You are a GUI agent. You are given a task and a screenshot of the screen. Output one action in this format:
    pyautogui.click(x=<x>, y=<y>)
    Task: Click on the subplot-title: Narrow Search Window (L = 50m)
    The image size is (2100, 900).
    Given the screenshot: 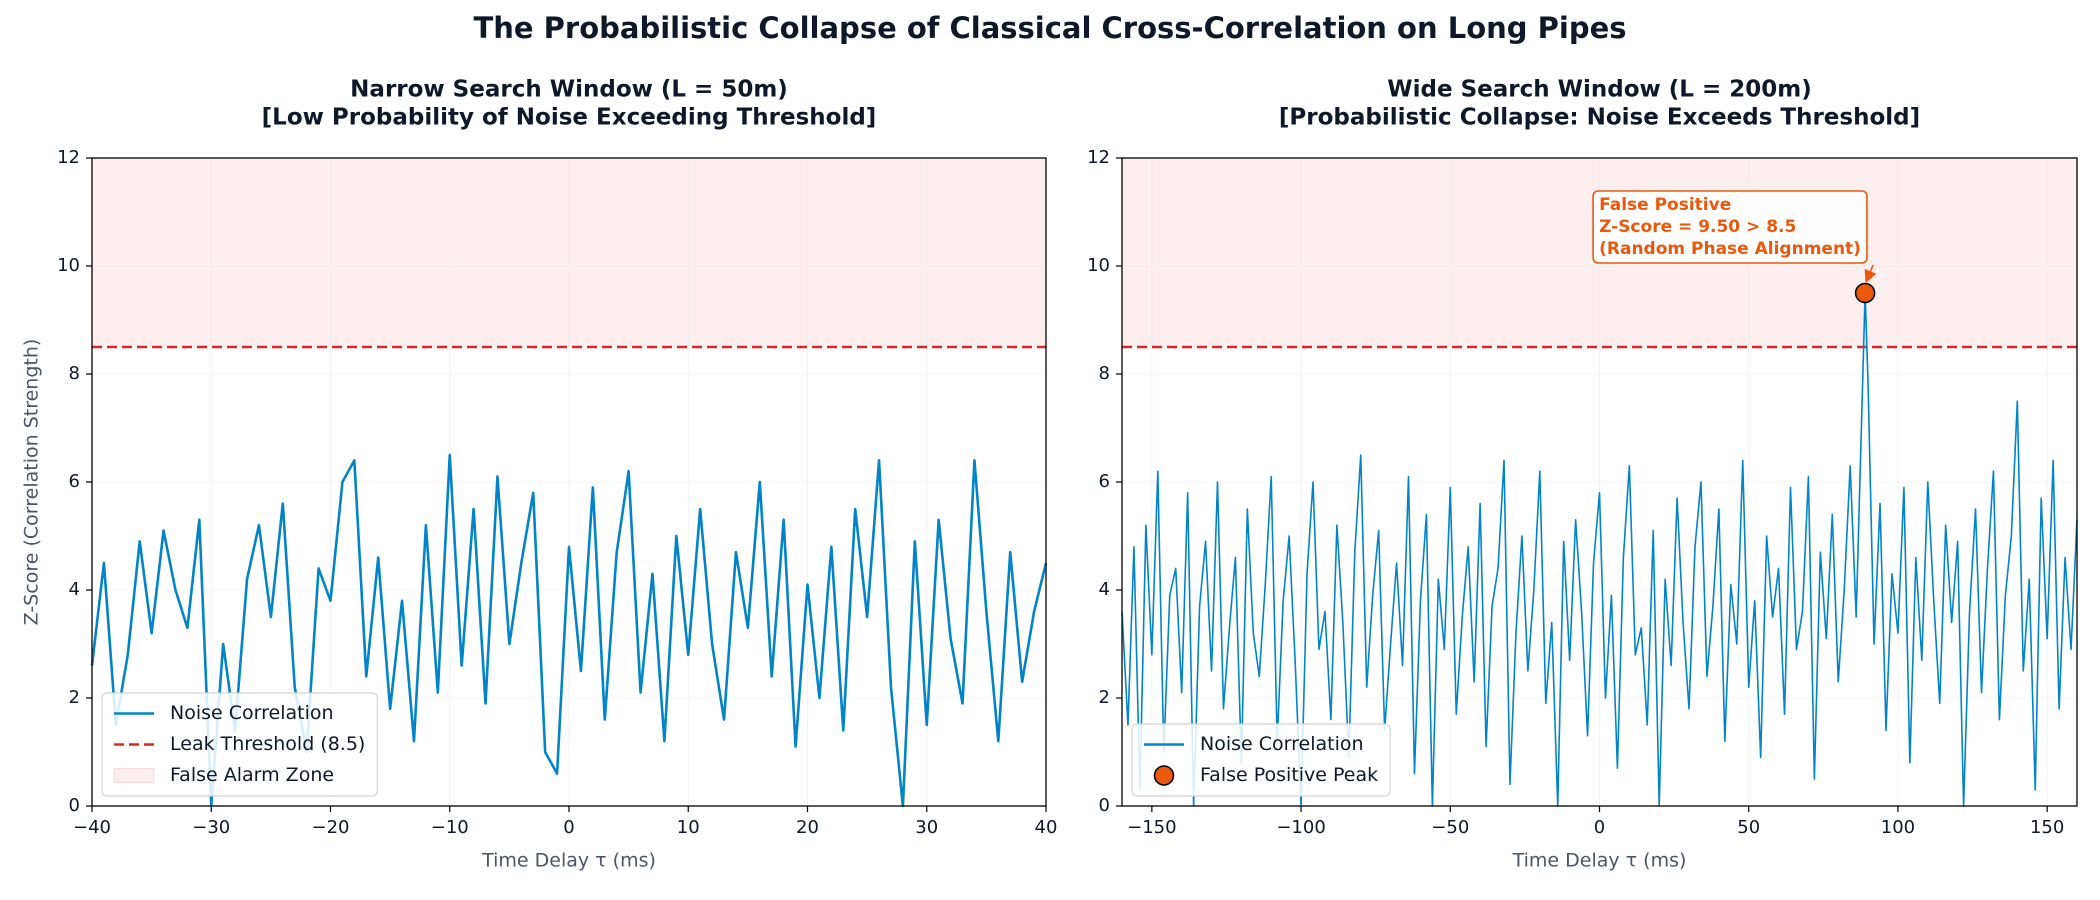 What is the action you would take?
    pyautogui.click(x=569, y=90)
    